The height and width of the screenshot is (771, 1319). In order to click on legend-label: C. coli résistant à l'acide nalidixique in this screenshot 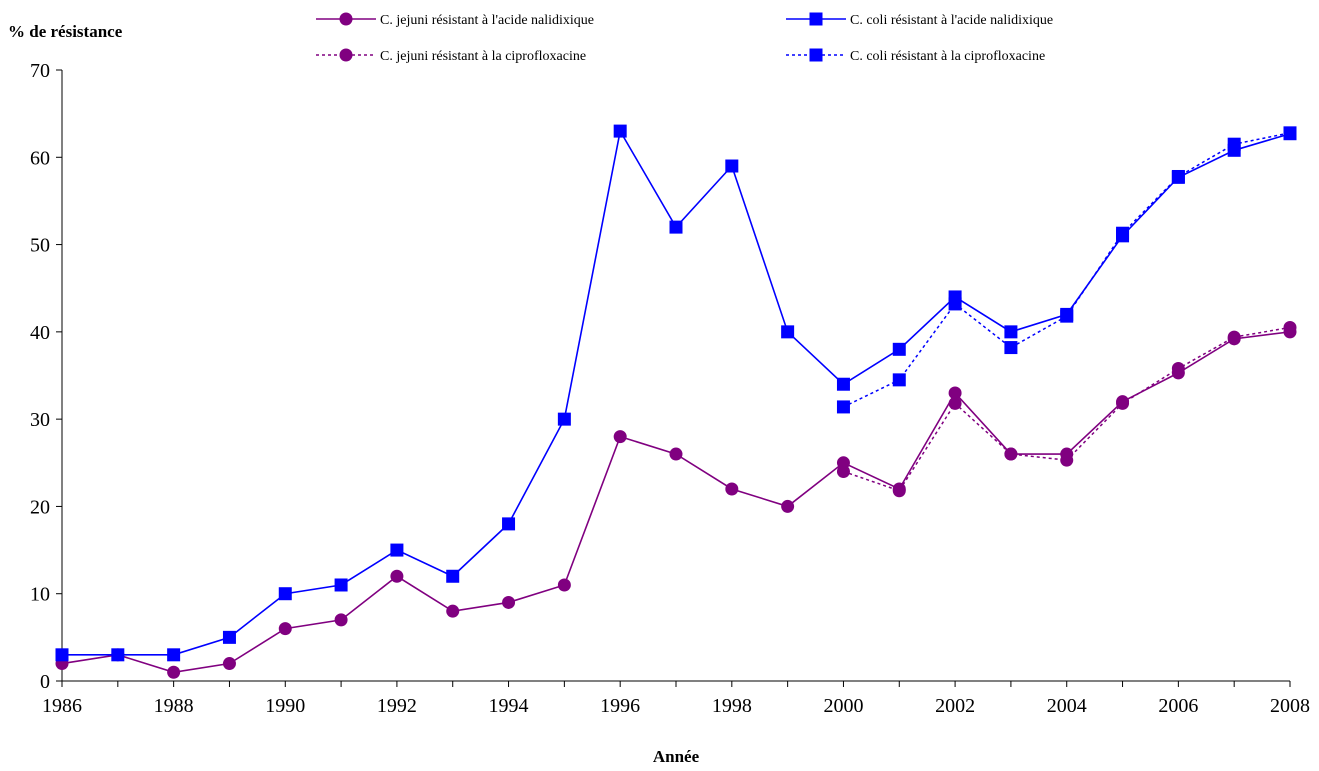, I will do `click(951, 20)`.